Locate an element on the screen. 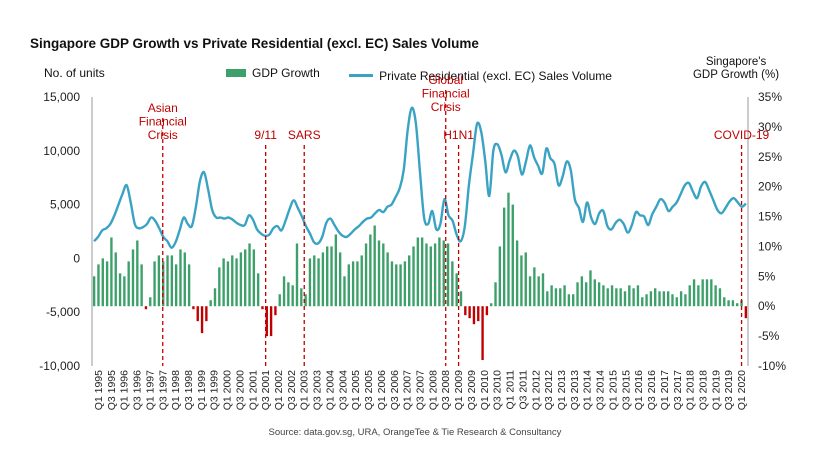 The width and height of the screenshot is (830, 468). left-tick-label: 5,000 is located at coordinates (65, 205).